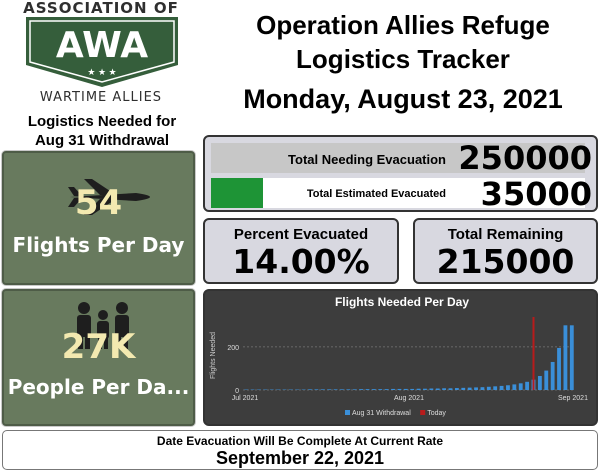 The height and width of the screenshot is (472, 600). What do you see at coordinates (367, 159) in the screenshot?
I see `total-needing-evacuation-label: Total Needing Evacuation` at bounding box center [367, 159].